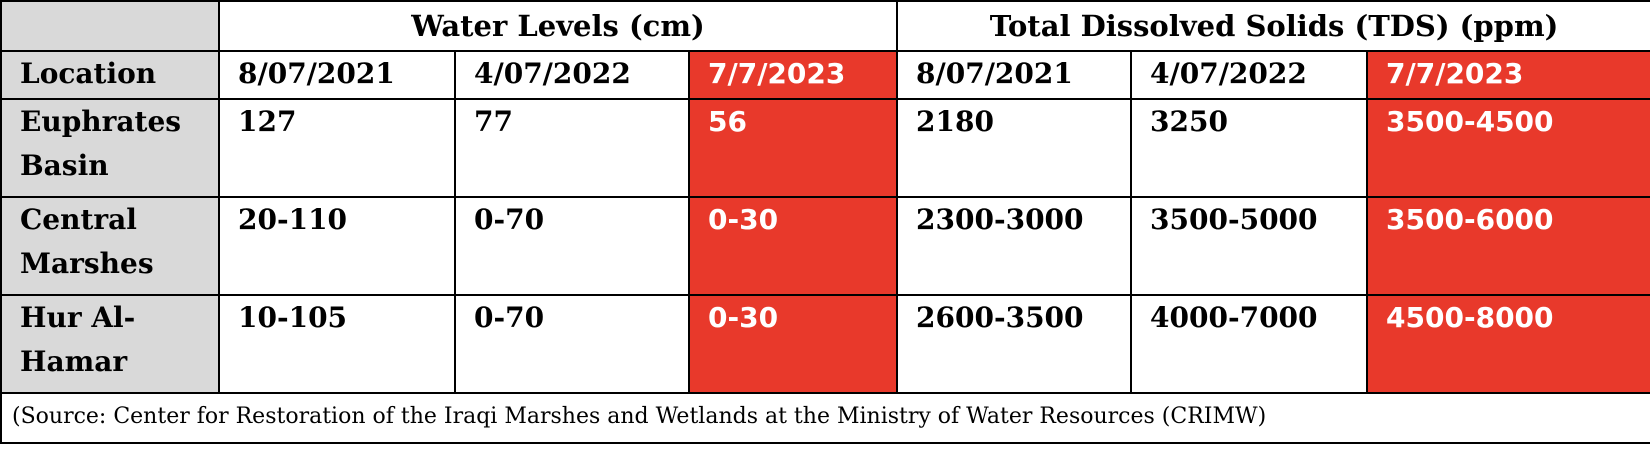 Image resolution: width=1650 pixels, height=463 pixels. What do you see at coordinates (1014, 246) in the screenshot?
I see `data-cell: 2300-3000` at bounding box center [1014, 246].